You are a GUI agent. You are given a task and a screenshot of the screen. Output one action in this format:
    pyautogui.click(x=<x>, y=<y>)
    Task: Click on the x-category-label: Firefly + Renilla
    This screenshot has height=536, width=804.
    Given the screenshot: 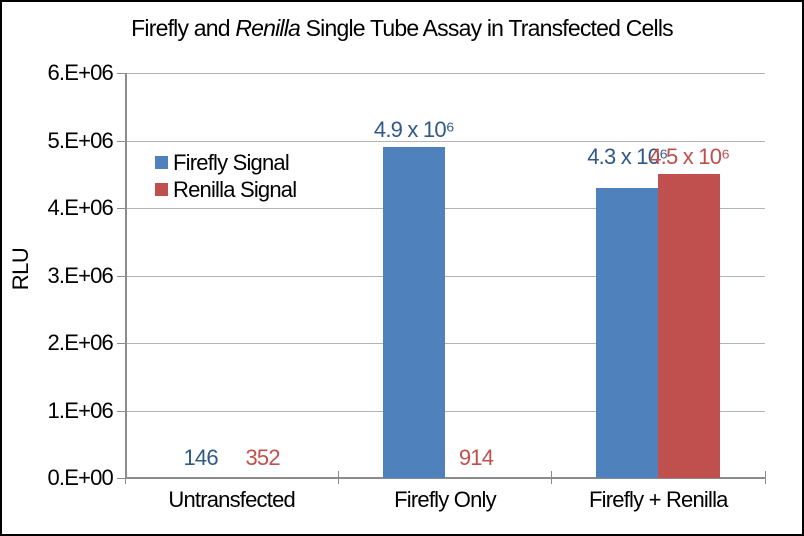 What is the action you would take?
    pyautogui.click(x=658, y=499)
    